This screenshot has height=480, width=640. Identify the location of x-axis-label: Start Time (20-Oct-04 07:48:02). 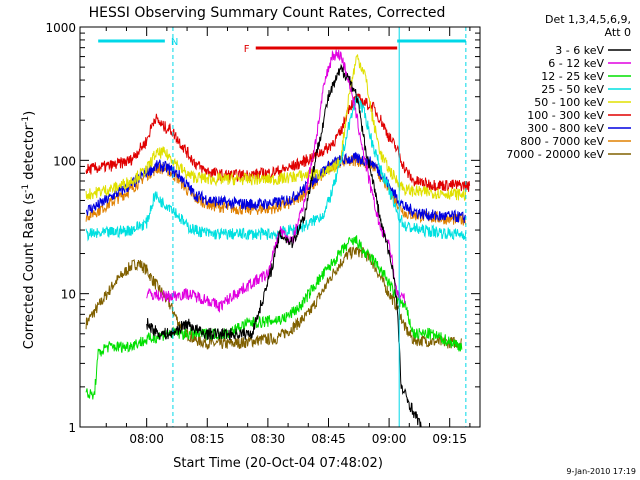
(278, 463).